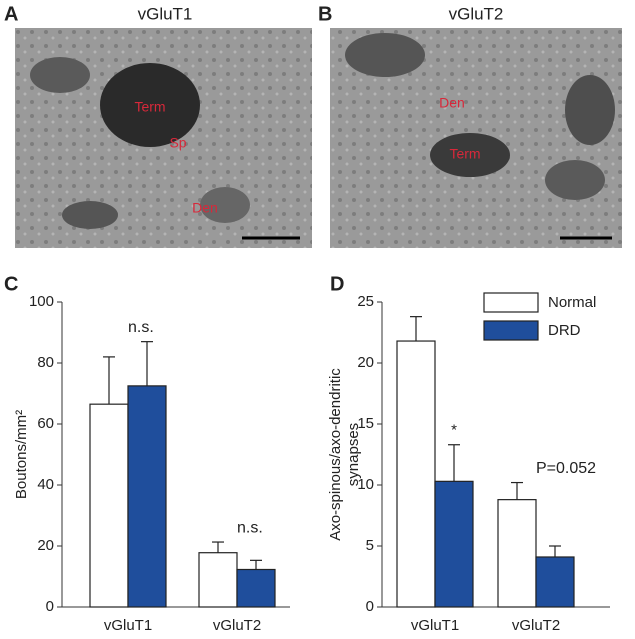  I want to click on y-tick-label: 100, so click(41, 301).